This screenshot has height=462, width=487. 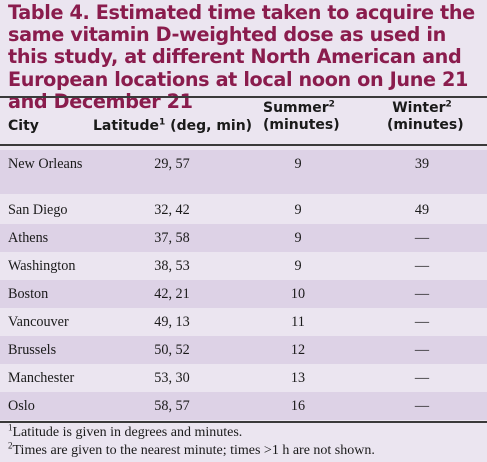 What do you see at coordinates (172, 164) in the screenshot?
I see `latitude-cell: 29, 57` at bounding box center [172, 164].